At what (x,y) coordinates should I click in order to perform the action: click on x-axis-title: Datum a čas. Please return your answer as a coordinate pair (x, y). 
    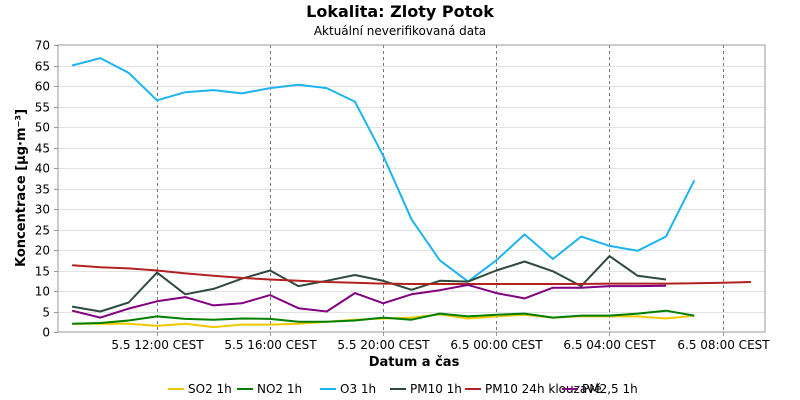
    Looking at the image, I should click on (414, 362).